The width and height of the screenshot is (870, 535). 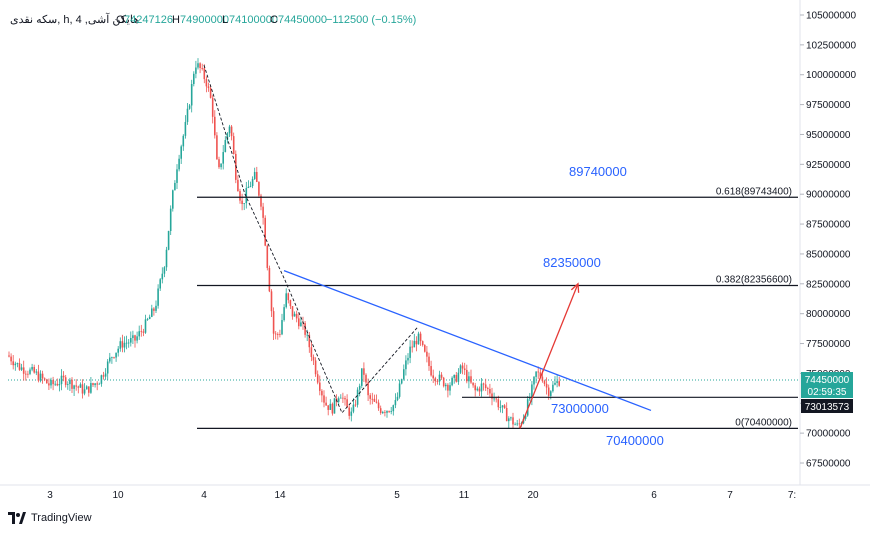 What do you see at coordinates (635, 440) in the screenshot?
I see `price-annotation: 70400000` at bounding box center [635, 440].